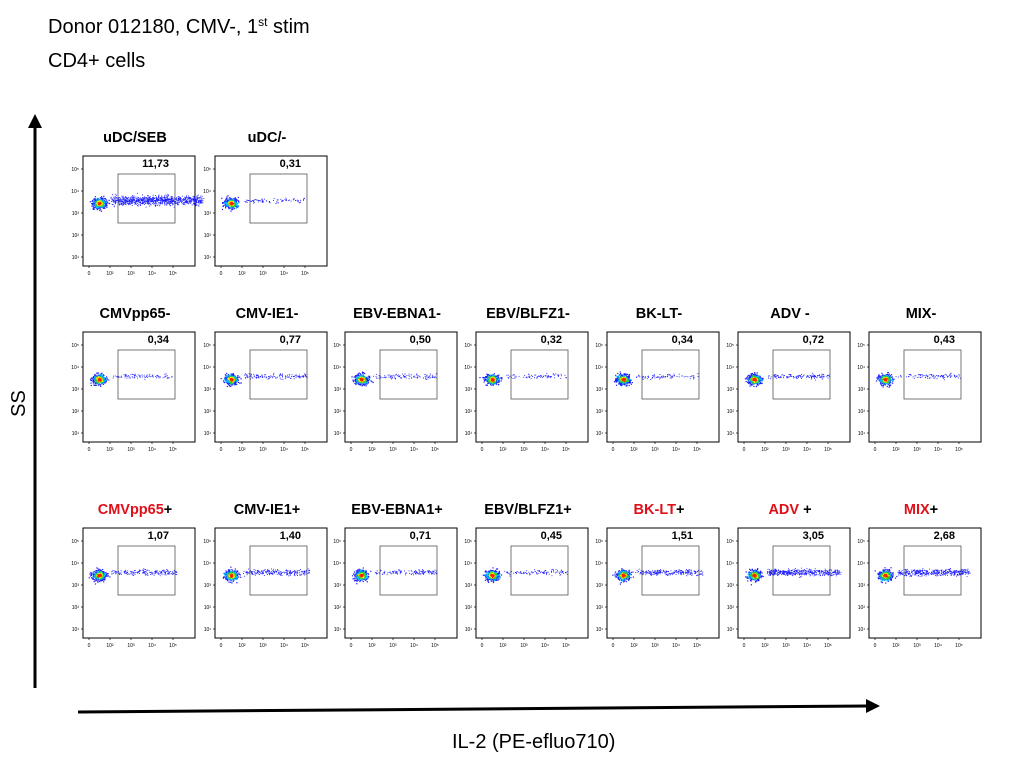 The image size is (1024, 768). What do you see at coordinates (397, 510) in the screenshot?
I see `panel-title: EBV-EBNA1+` at bounding box center [397, 510].